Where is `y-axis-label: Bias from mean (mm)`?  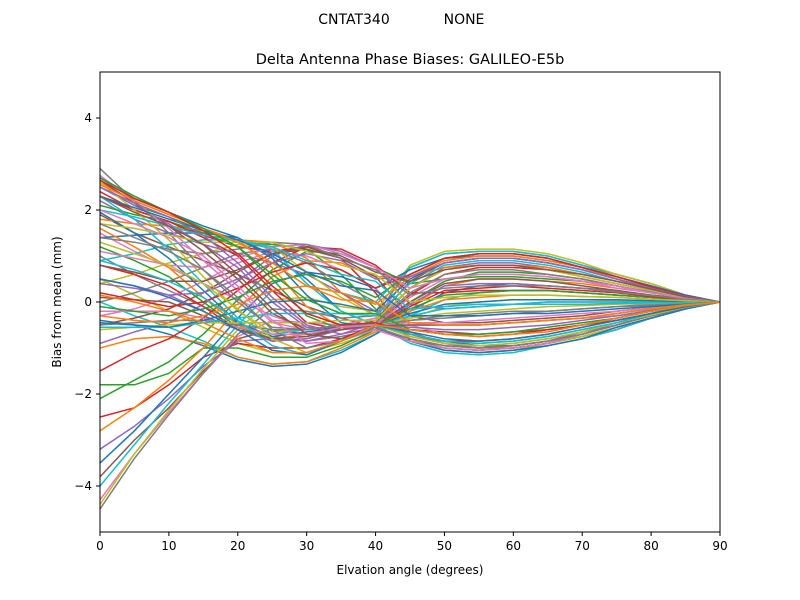
y-axis-label: Bias from mean (mm) is located at coordinates (57, 301).